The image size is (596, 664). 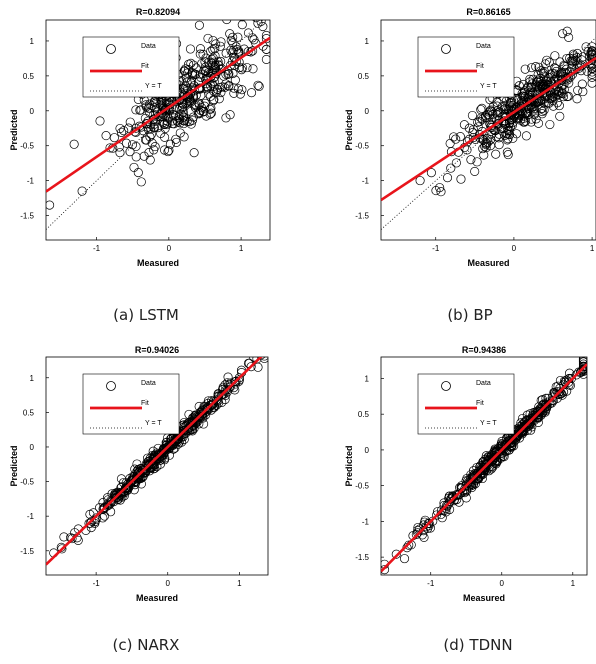 What do you see at coordinates (349, 129) in the screenshot?
I see `y-axis-label: Predicted` at bounding box center [349, 129].